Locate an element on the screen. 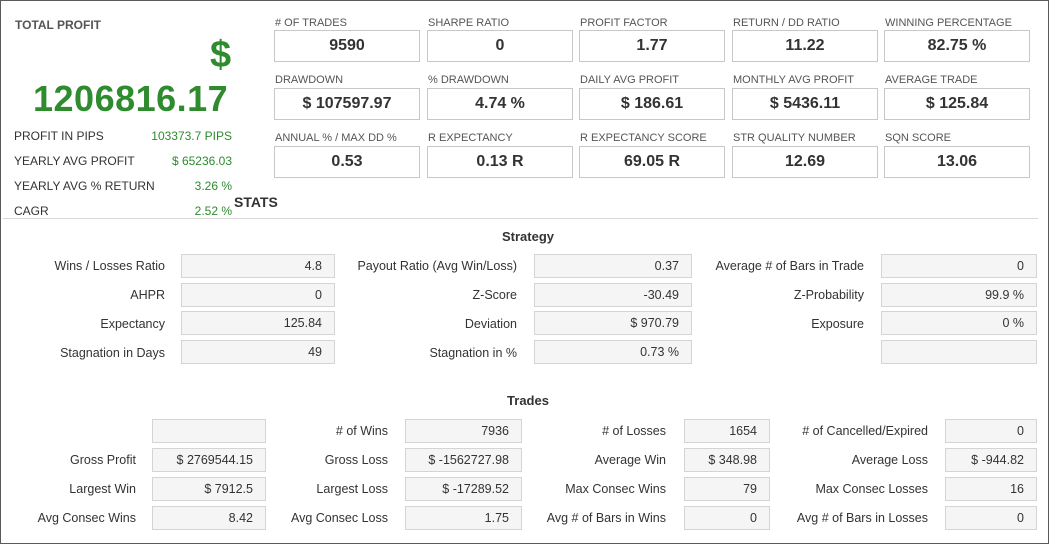 The image size is (1049, 544). strategy-row-label: Expectancy is located at coordinates (132, 324).